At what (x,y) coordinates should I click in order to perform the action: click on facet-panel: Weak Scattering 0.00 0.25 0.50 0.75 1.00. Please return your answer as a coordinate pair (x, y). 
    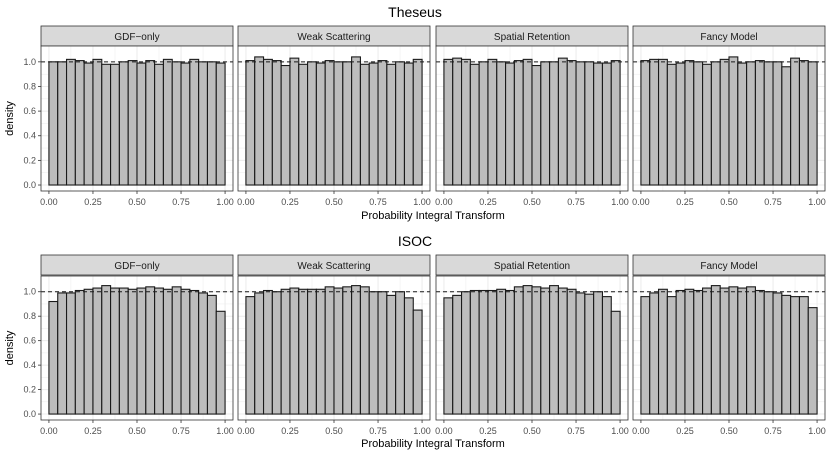
    Looking at the image, I should click on (334, 345).